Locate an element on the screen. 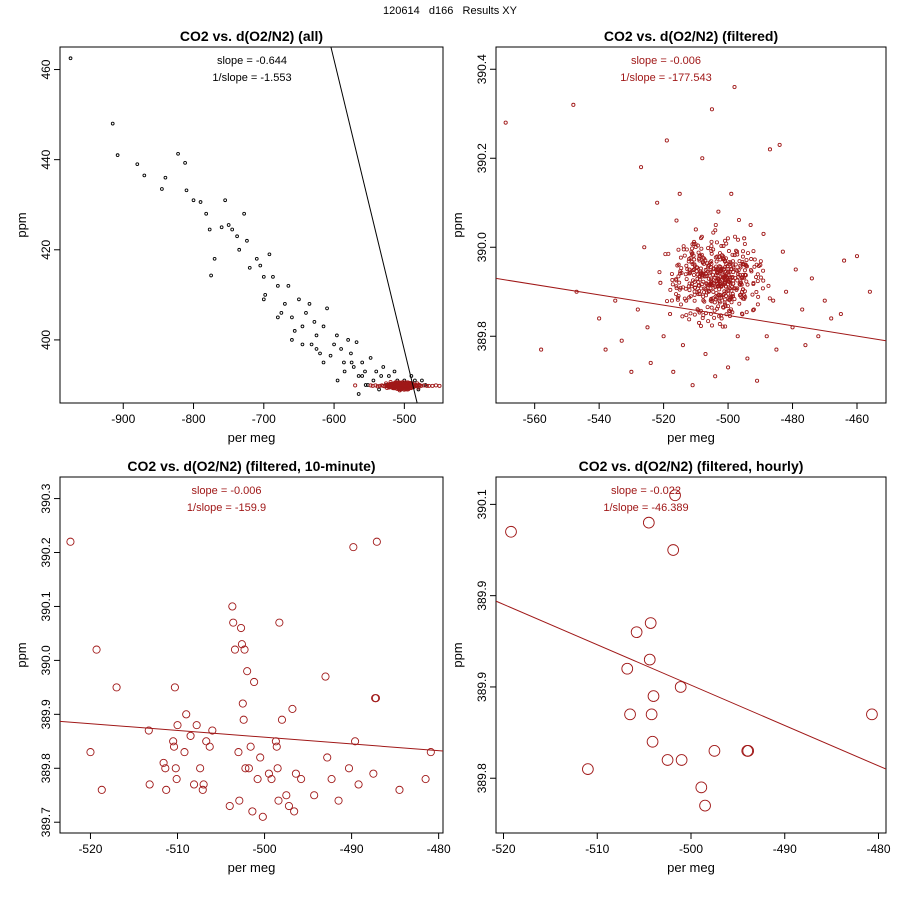  inverse-slope-annotation: 1/slope = -177.543 is located at coordinates (665, 78).